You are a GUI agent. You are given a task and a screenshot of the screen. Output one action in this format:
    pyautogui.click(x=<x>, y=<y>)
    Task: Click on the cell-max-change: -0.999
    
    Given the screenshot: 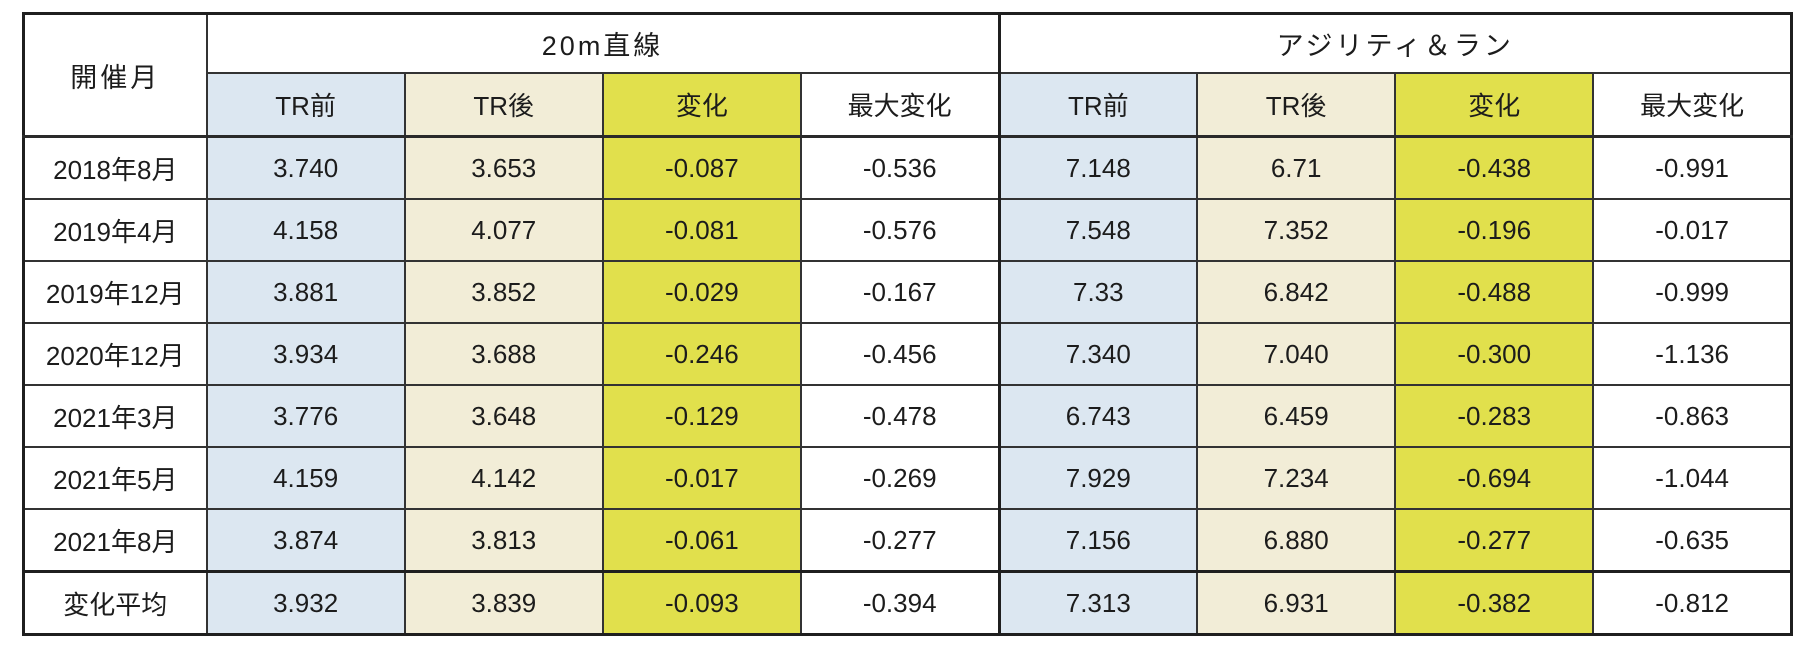 What is the action you would take?
    pyautogui.click(x=1692, y=292)
    